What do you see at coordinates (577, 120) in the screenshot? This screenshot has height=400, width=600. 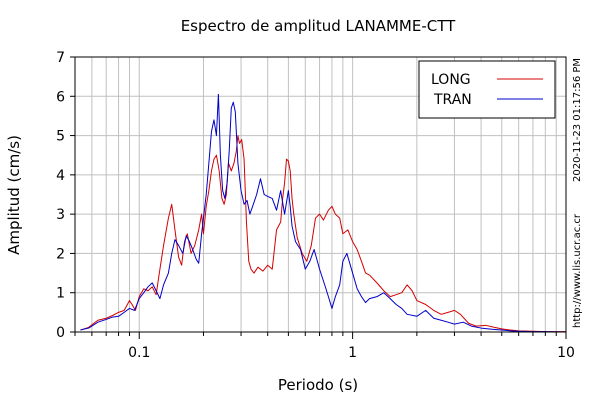 I see `timestamp-label: 2020-11-23 01:17:56 PM` at bounding box center [577, 120].